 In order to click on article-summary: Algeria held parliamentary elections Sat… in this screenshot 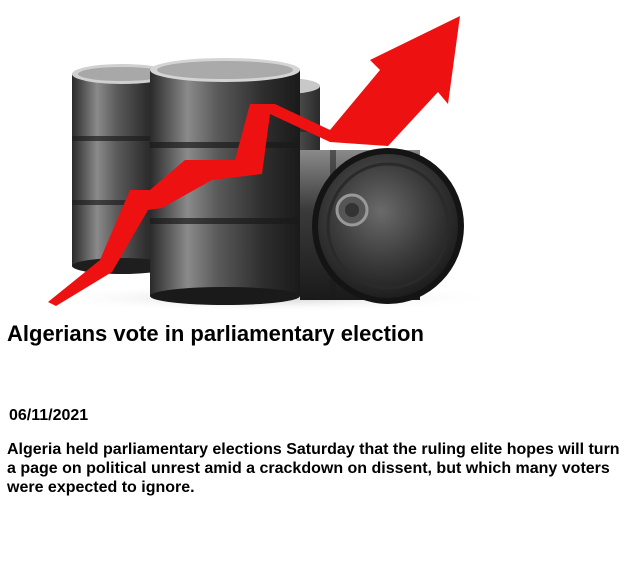, I will do `click(313, 468)`.